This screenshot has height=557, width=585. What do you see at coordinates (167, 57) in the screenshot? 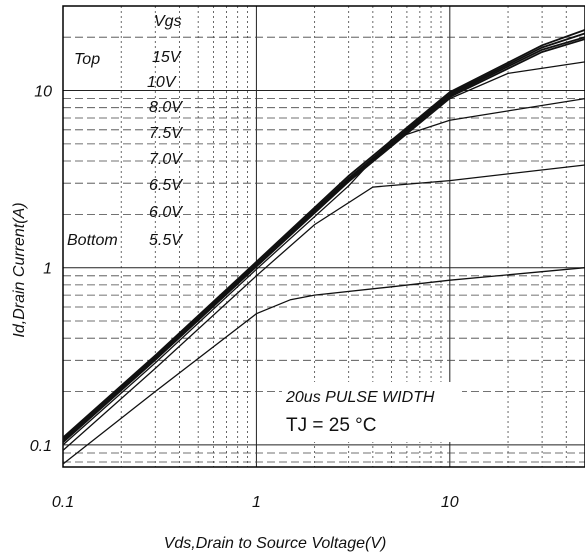
I see `legend-entry: 15V` at bounding box center [167, 57].